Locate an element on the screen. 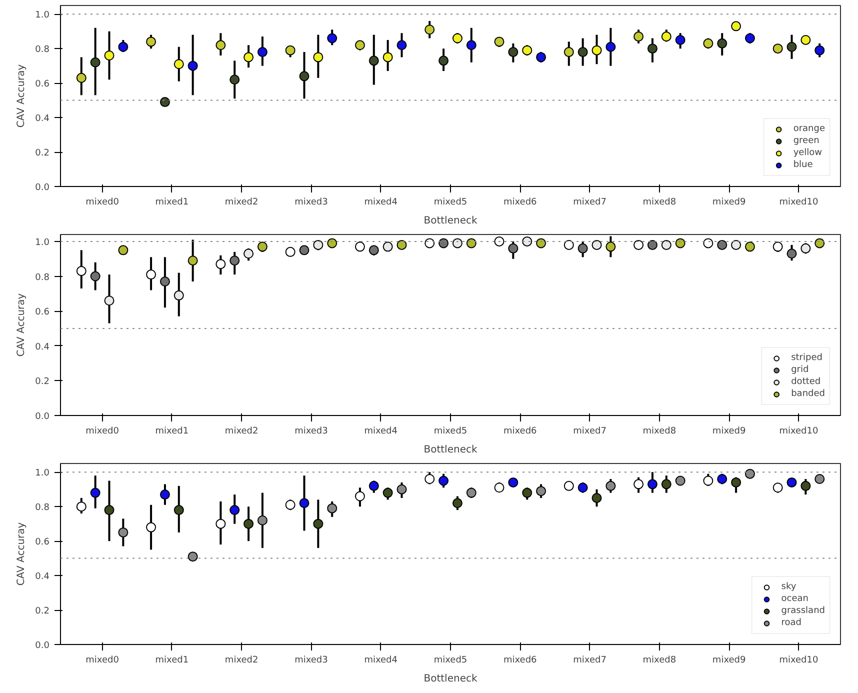  legend-label: ocean is located at coordinates (794, 599).